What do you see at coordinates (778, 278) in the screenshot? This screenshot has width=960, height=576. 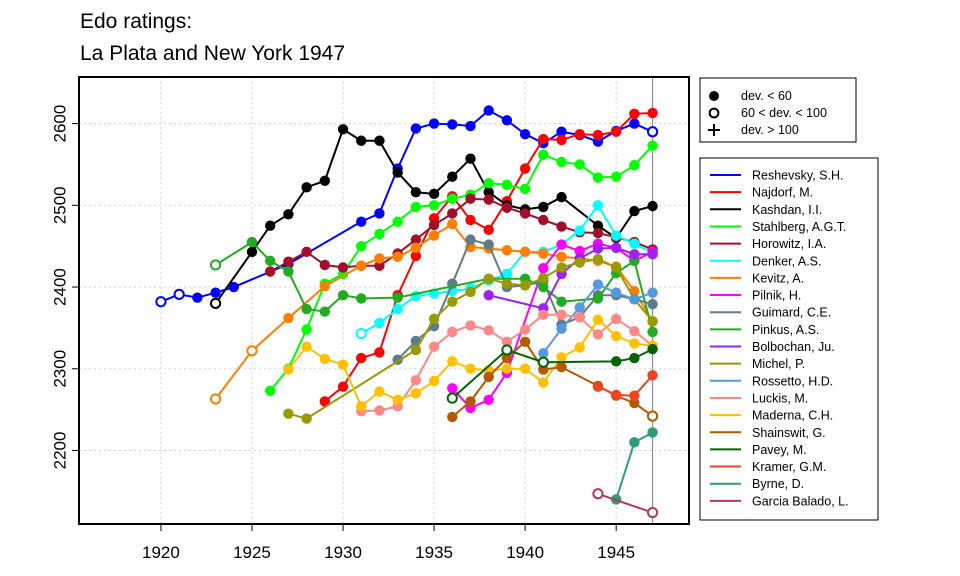 I see `legend-label: Kevitz, A.` at bounding box center [778, 278].